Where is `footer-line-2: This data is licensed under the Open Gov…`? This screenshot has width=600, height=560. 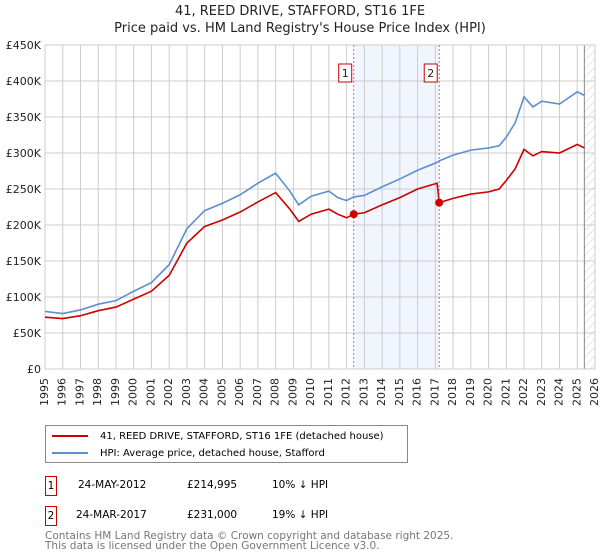
footer-line-2: This data is licensed under the Open Gov… is located at coordinates (212, 546).